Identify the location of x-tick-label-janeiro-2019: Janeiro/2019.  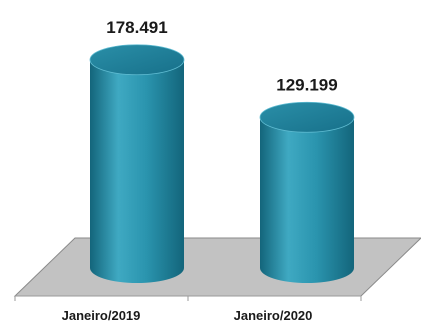
(101, 315).